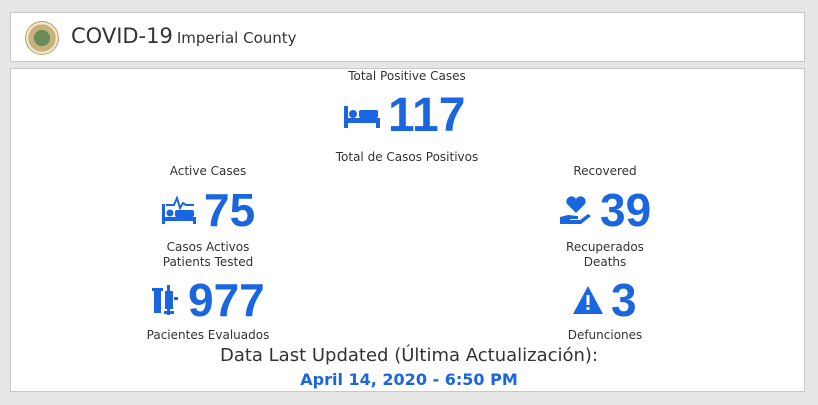 This screenshot has height=405, width=818. What do you see at coordinates (427, 115) in the screenshot?
I see `total-value: 117` at bounding box center [427, 115].